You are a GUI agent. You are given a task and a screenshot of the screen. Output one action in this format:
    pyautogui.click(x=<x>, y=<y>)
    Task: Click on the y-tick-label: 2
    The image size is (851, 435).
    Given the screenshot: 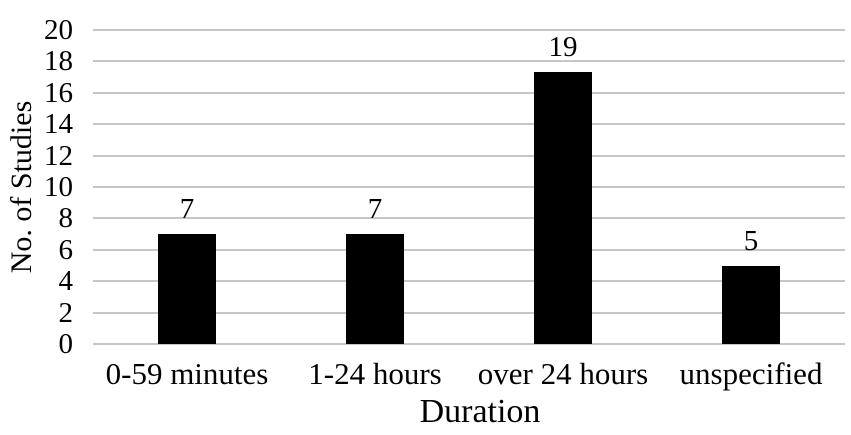 What is the action you would take?
    pyautogui.click(x=66, y=312)
    